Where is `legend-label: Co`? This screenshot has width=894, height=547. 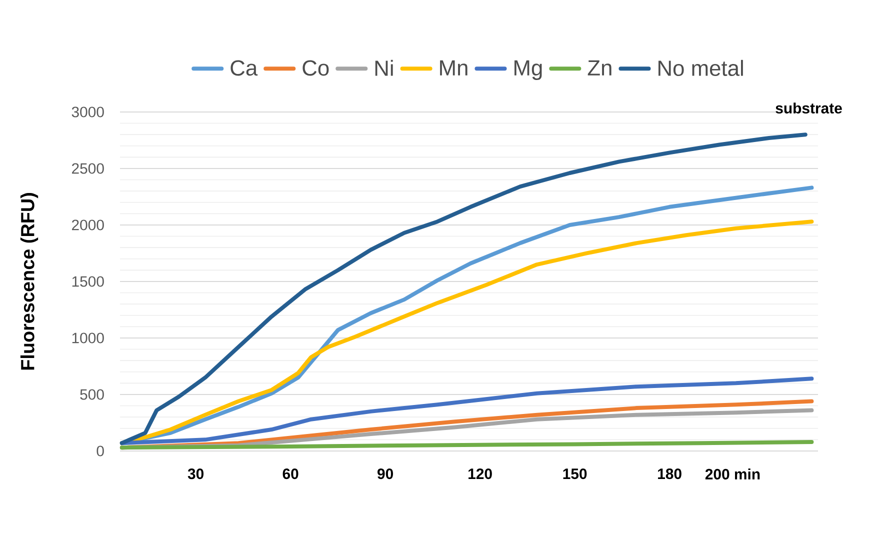 legend-label: Co is located at coordinates (315, 68).